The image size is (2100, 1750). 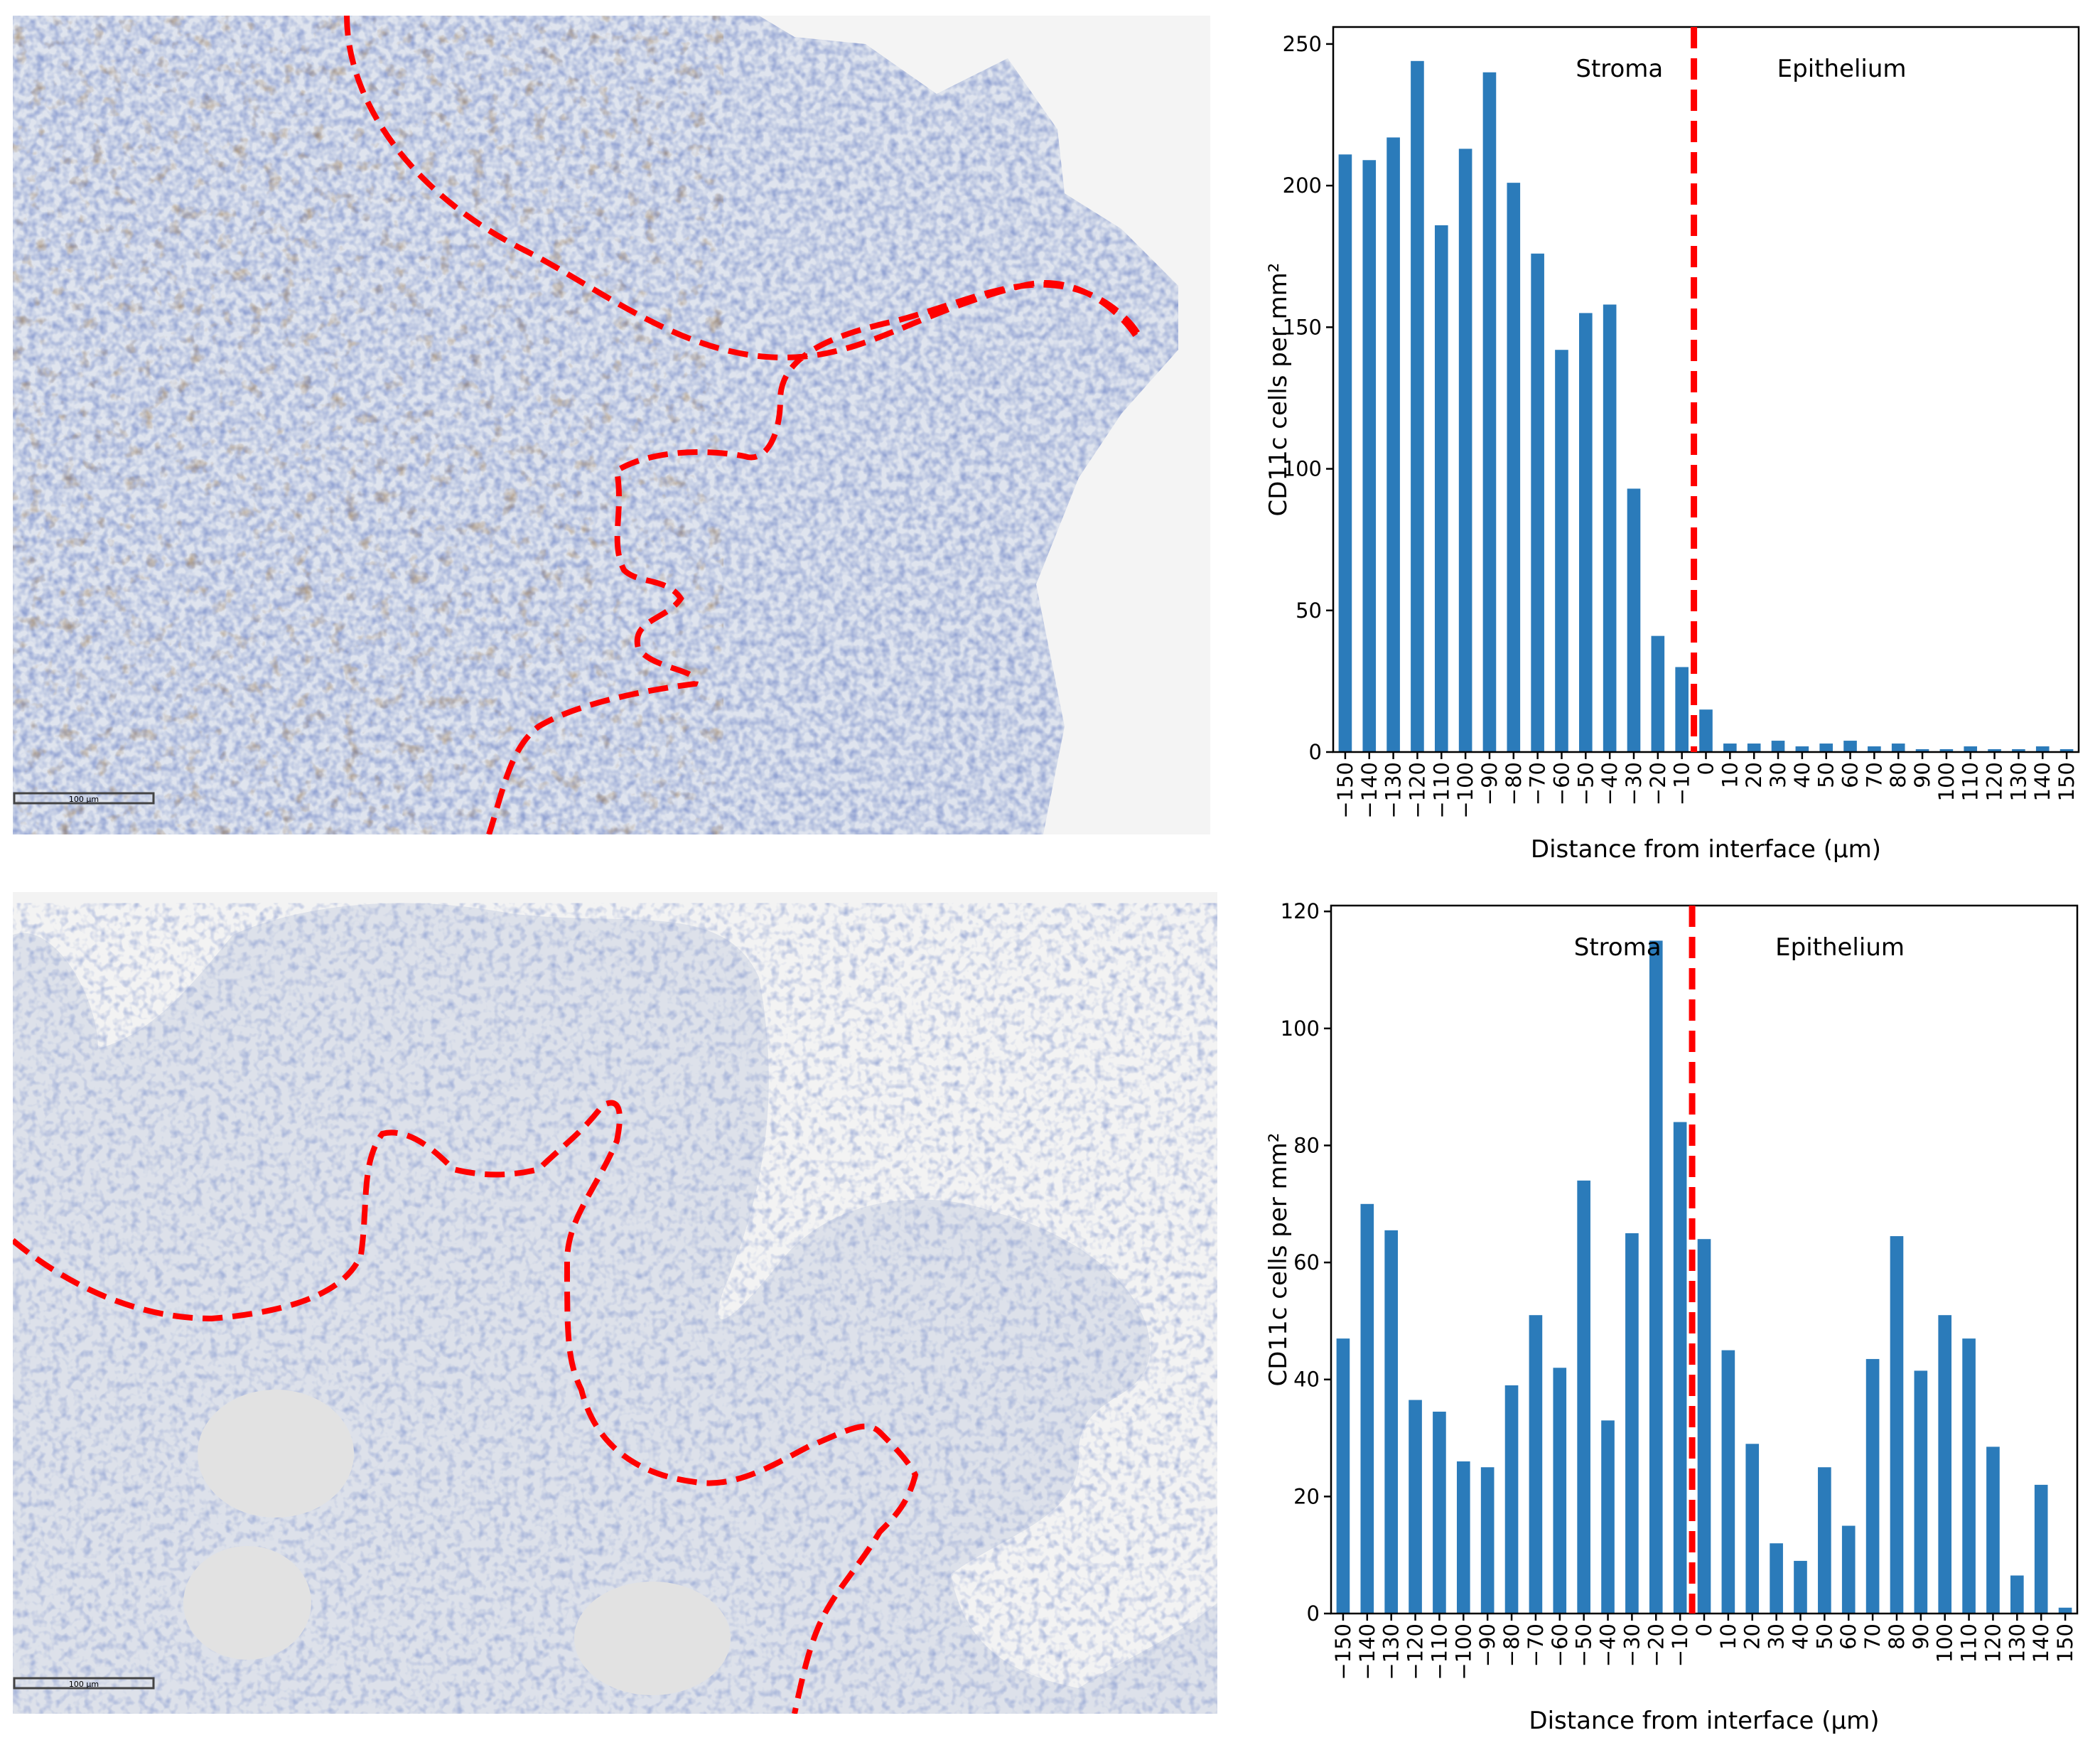 I want to click on bottom-x-tick-label: −60, so click(x=1560, y=1645).